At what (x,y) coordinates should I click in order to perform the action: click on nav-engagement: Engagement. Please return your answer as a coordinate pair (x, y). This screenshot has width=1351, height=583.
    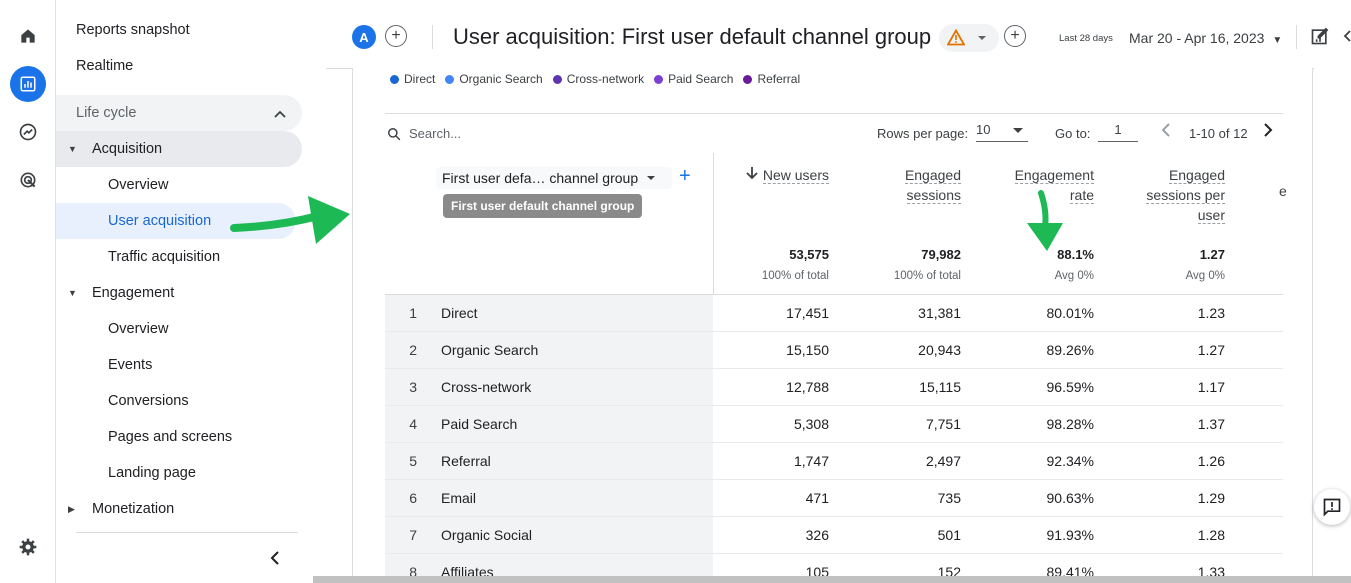
    Looking at the image, I should click on (133, 293).